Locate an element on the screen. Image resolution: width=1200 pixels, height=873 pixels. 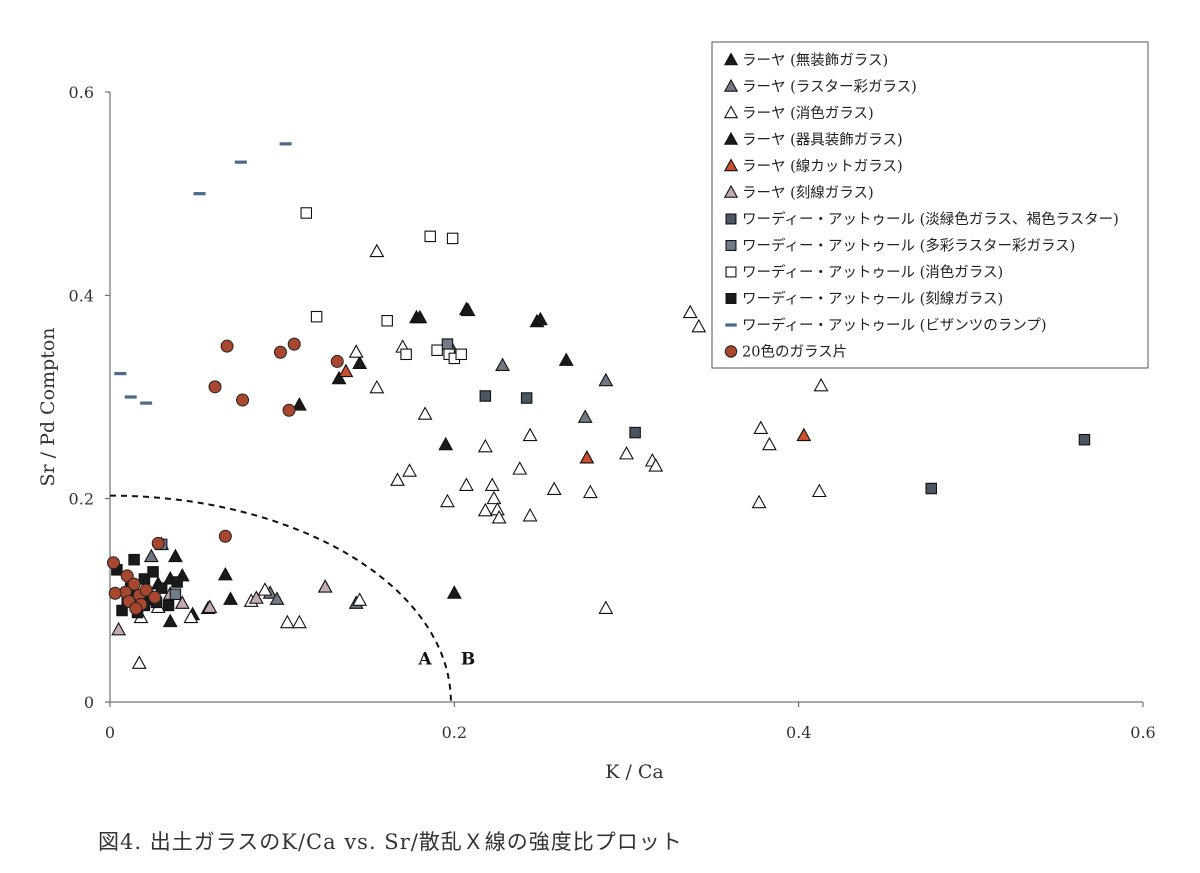
legend-entry-label: ワーディー・アットゥール (淡緑色ガラス、褐色ラスター) is located at coordinates (930, 219).